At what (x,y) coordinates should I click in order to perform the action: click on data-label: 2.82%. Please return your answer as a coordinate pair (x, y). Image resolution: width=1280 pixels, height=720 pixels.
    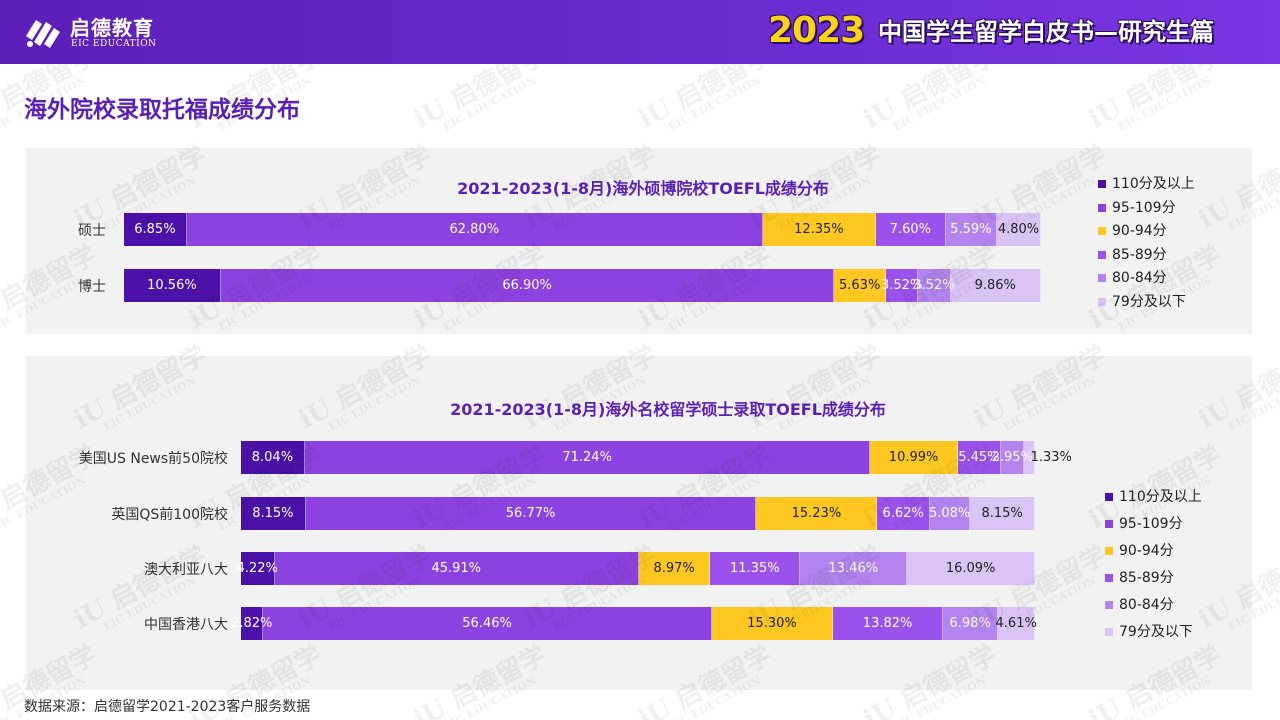
    Looking at the image, I should click on (252, 623).